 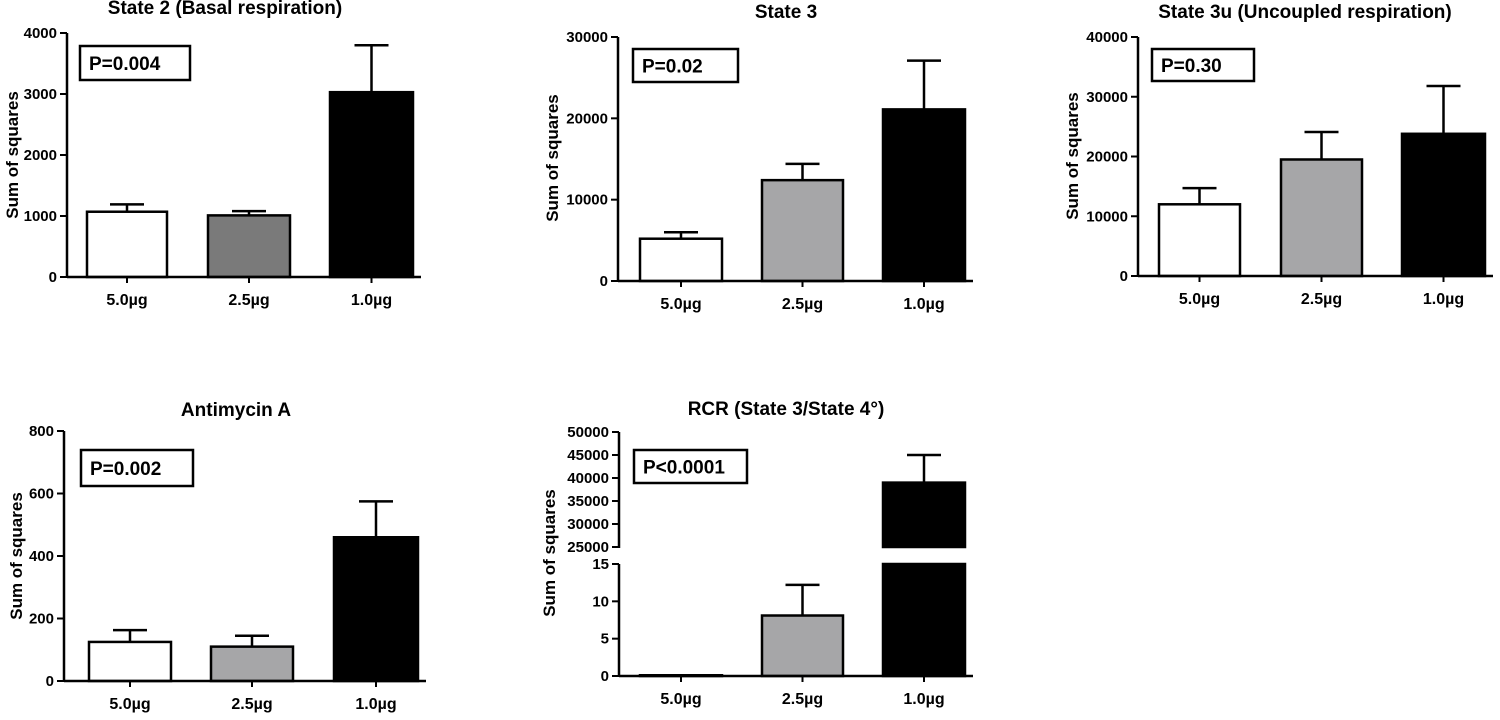 What do you see at coordinates (41, 556) in the screenshot?
I see `y-tick-label: 400` at bounding box center [41, 556].